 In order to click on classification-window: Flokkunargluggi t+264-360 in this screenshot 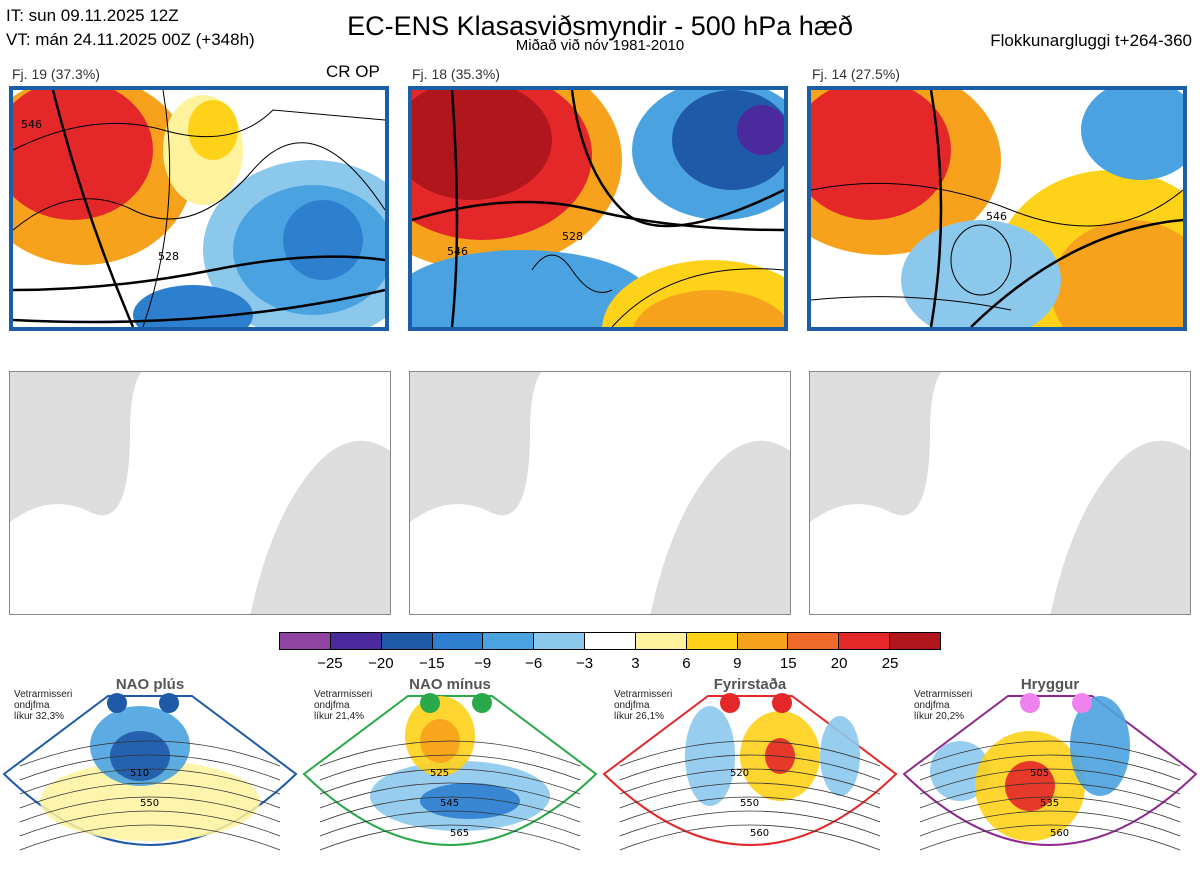, I will do `click(1091, 40)`.